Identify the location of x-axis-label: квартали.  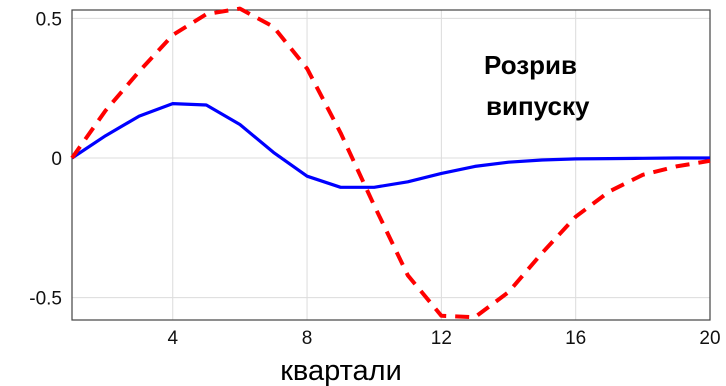
(341, 370).